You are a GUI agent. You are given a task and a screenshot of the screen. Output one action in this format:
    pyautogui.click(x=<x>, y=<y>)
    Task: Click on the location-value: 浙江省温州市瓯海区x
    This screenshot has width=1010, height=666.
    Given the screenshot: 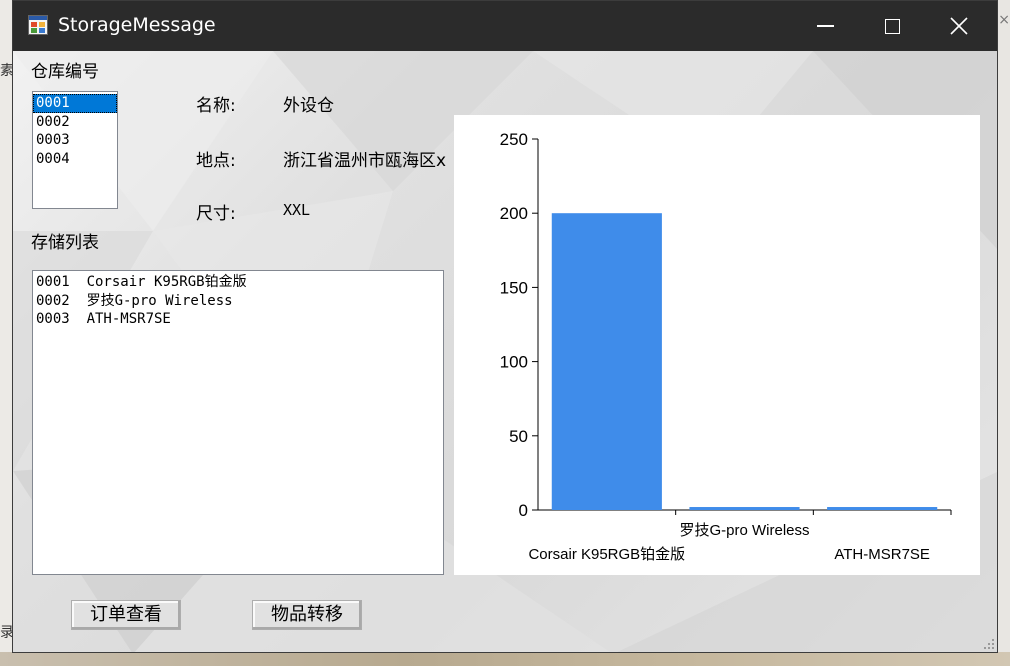 What is the action you would take?
    pyautogui.click(x=365, y=161)
    